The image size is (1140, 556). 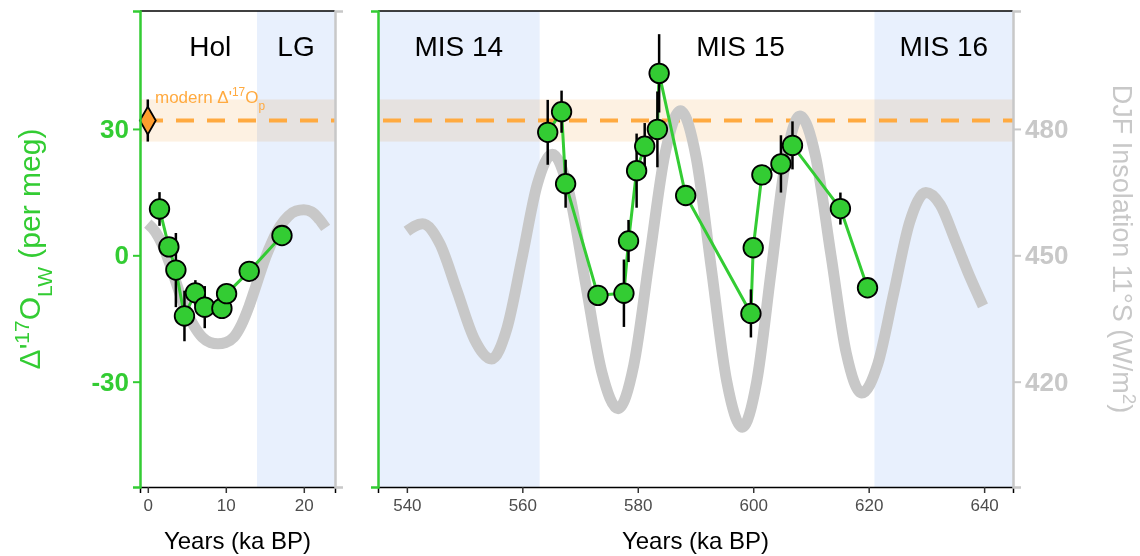 What do you see at coordinates (753, 506) in the screenshot?
I see `x-tick-label: 600` at bounding box center [753, 506].